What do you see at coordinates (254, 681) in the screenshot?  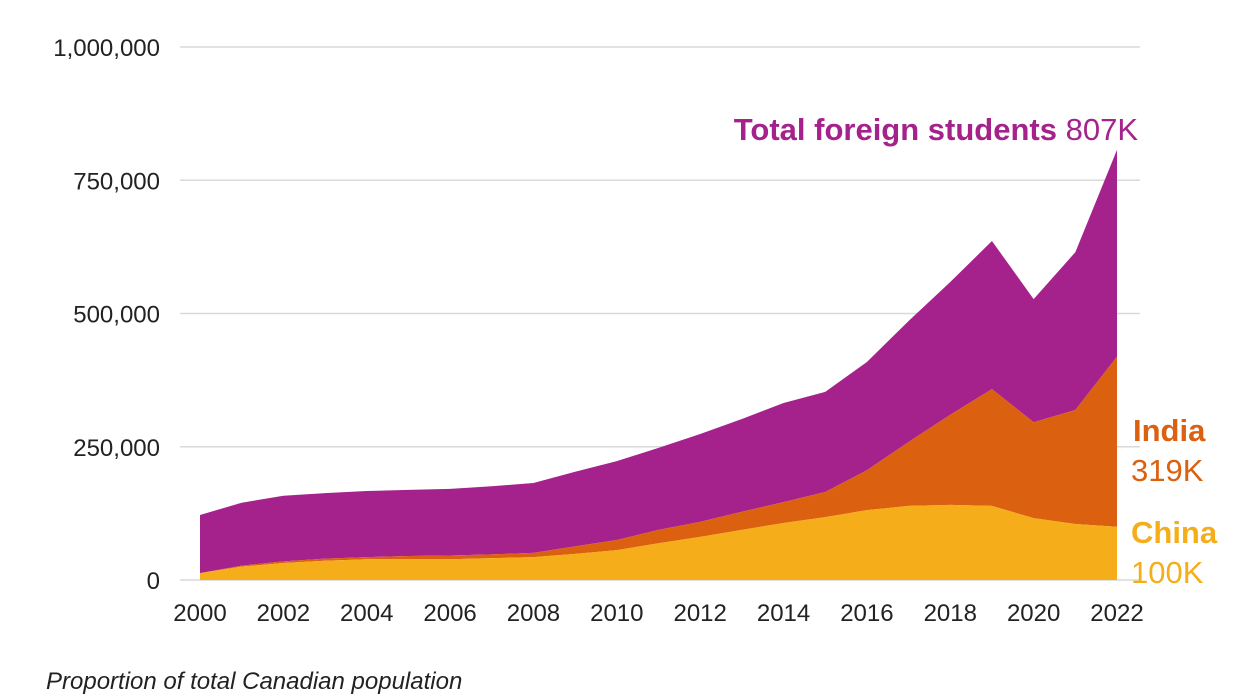 I see `footnote: Proportion of total Canadian population` at bounding box center [254, 681].